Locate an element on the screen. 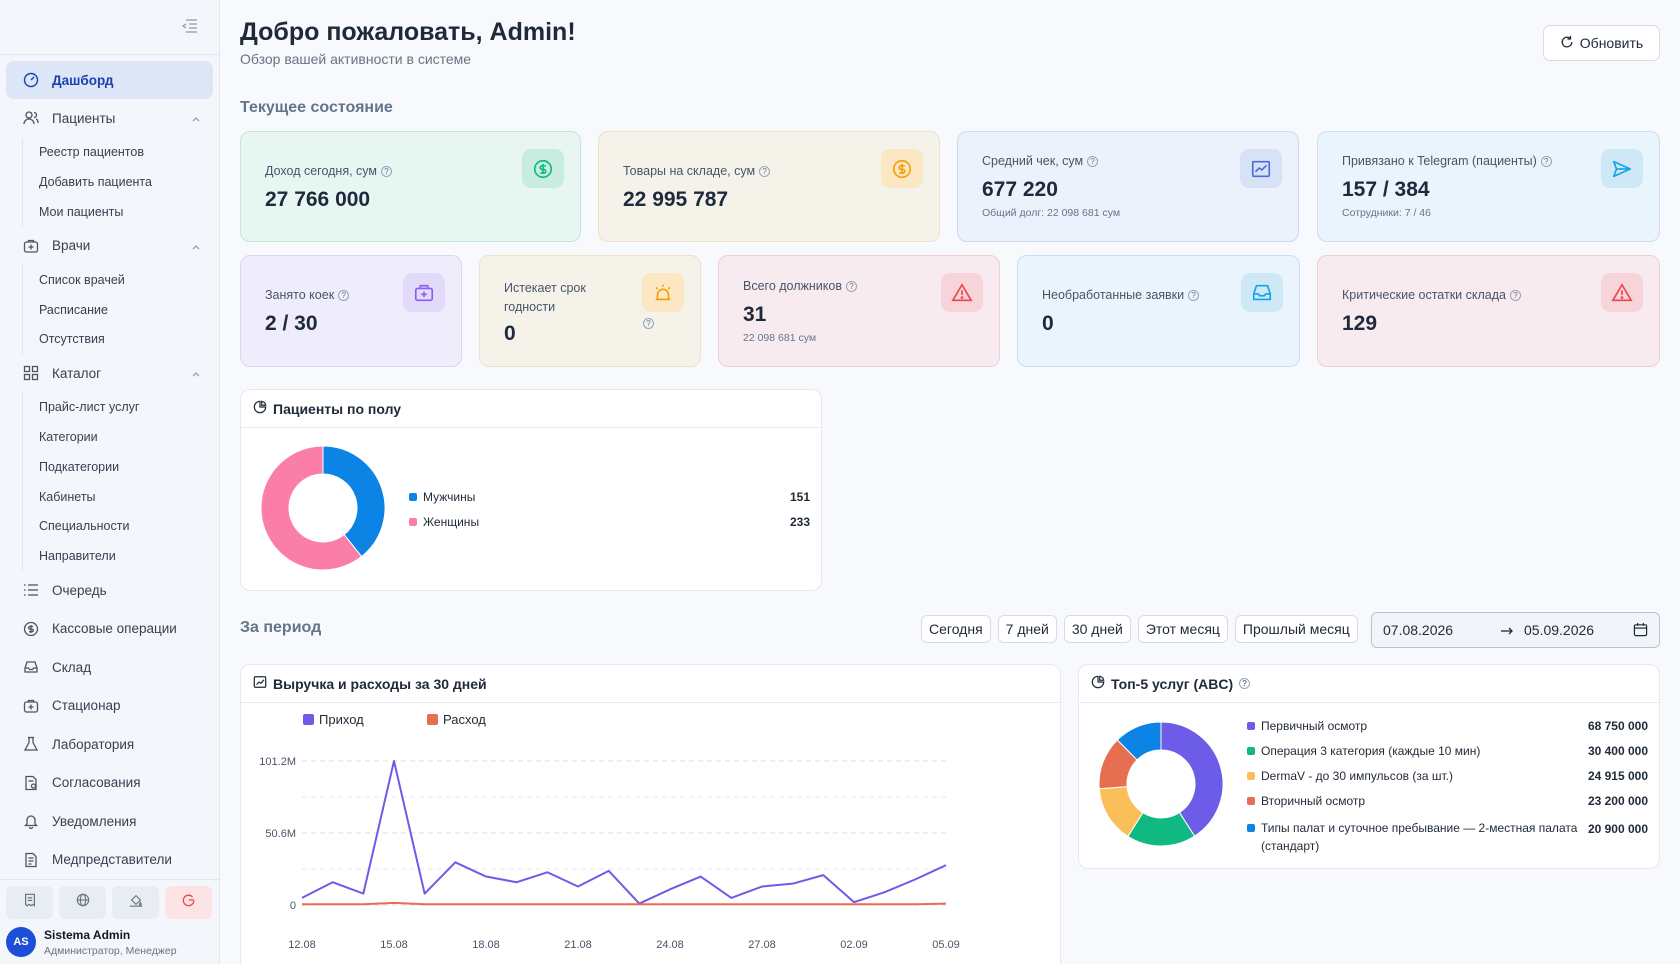 This screenshot has width=1680, height=964. user-name: Sistema Admin is located at coordinates (87, 934).